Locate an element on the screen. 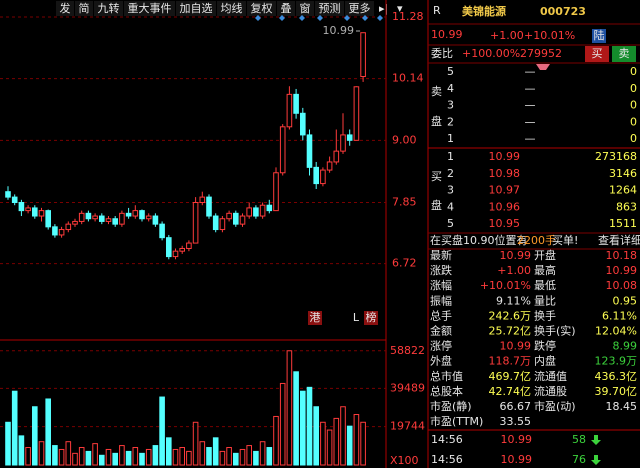 The image size is (640, 468). stat-label: 市盈(动) is located at coordinates (555, 406).